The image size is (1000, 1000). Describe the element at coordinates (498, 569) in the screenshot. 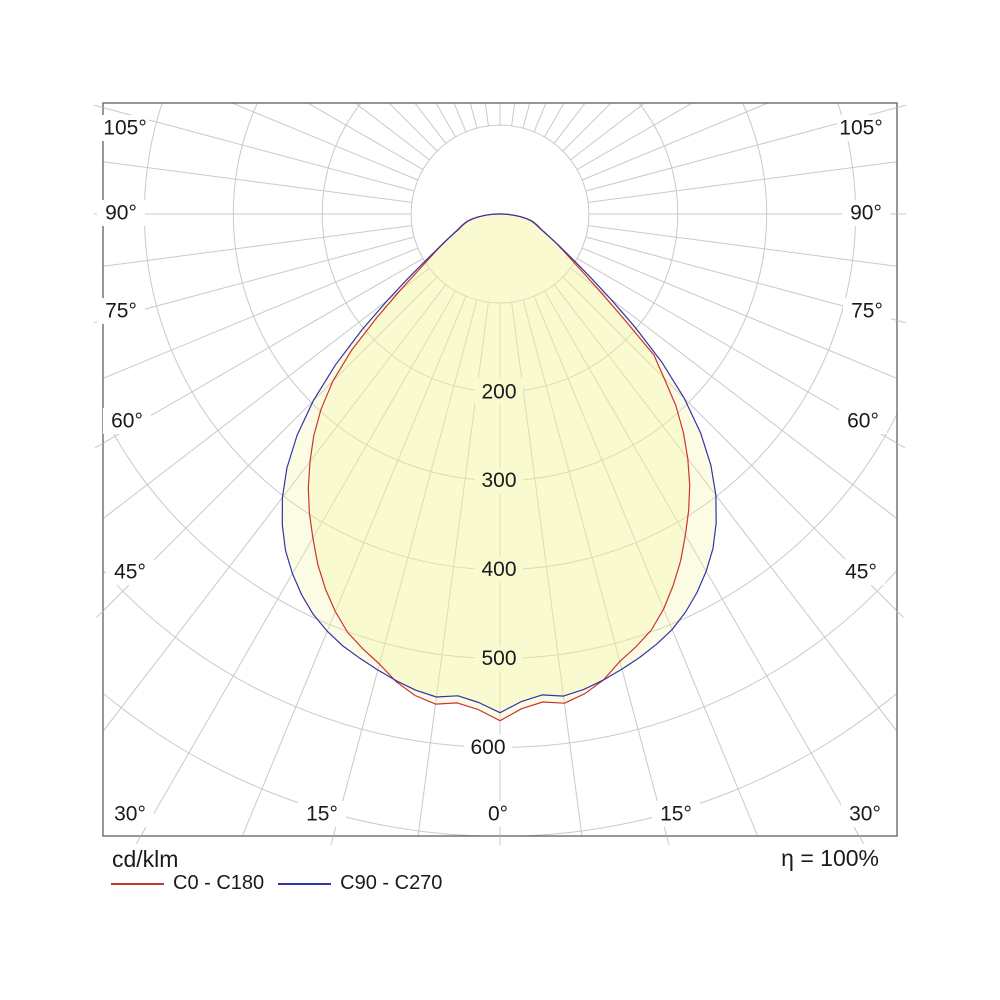

I see `radial-tick-label: 400` at that location.